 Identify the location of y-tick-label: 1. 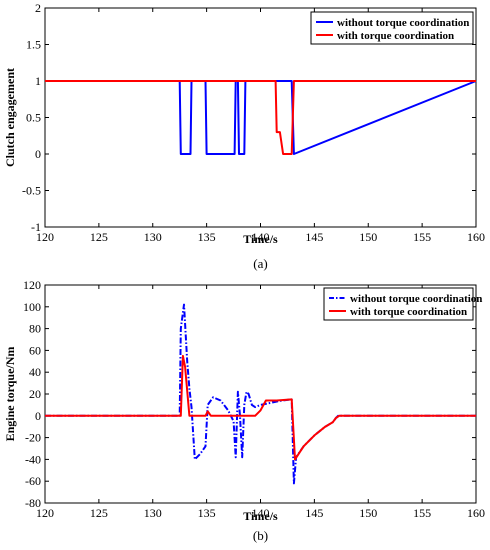
(38, 81).